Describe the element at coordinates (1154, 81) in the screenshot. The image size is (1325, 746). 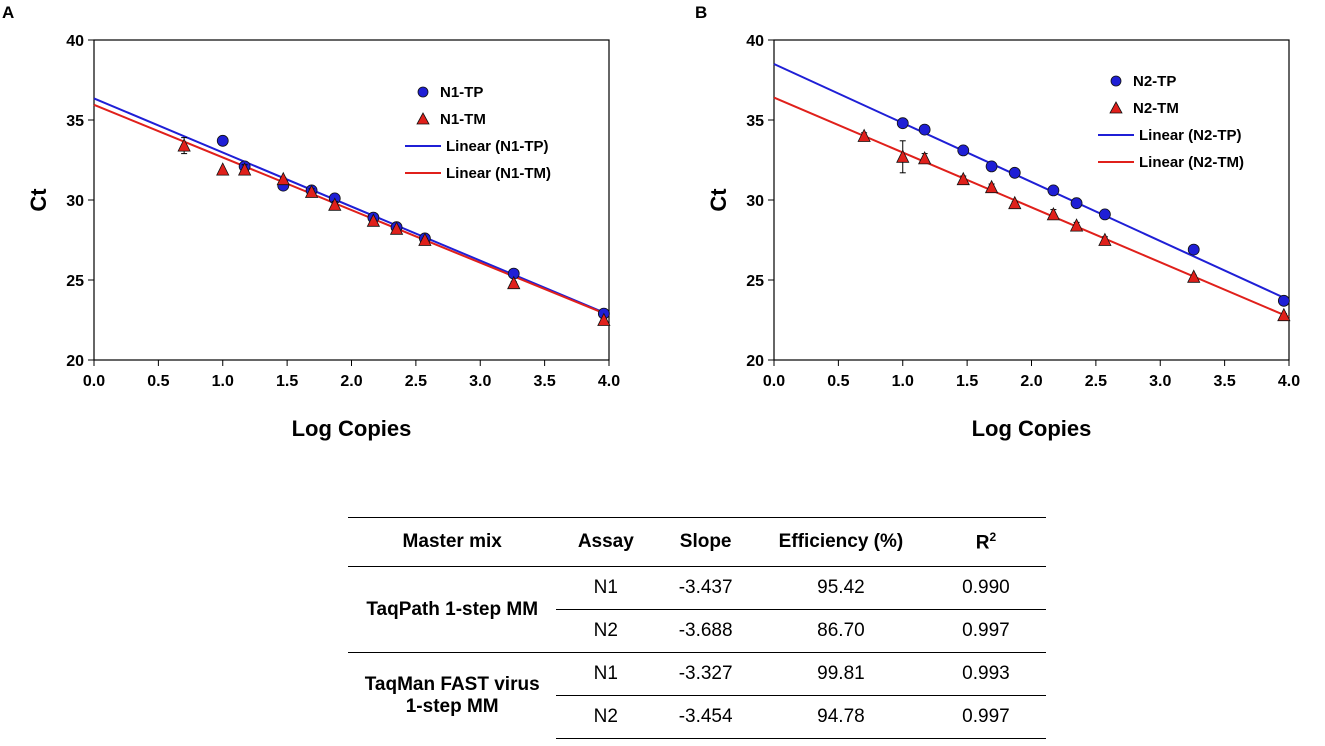
I see `legend-label: N2-TP` at that location.